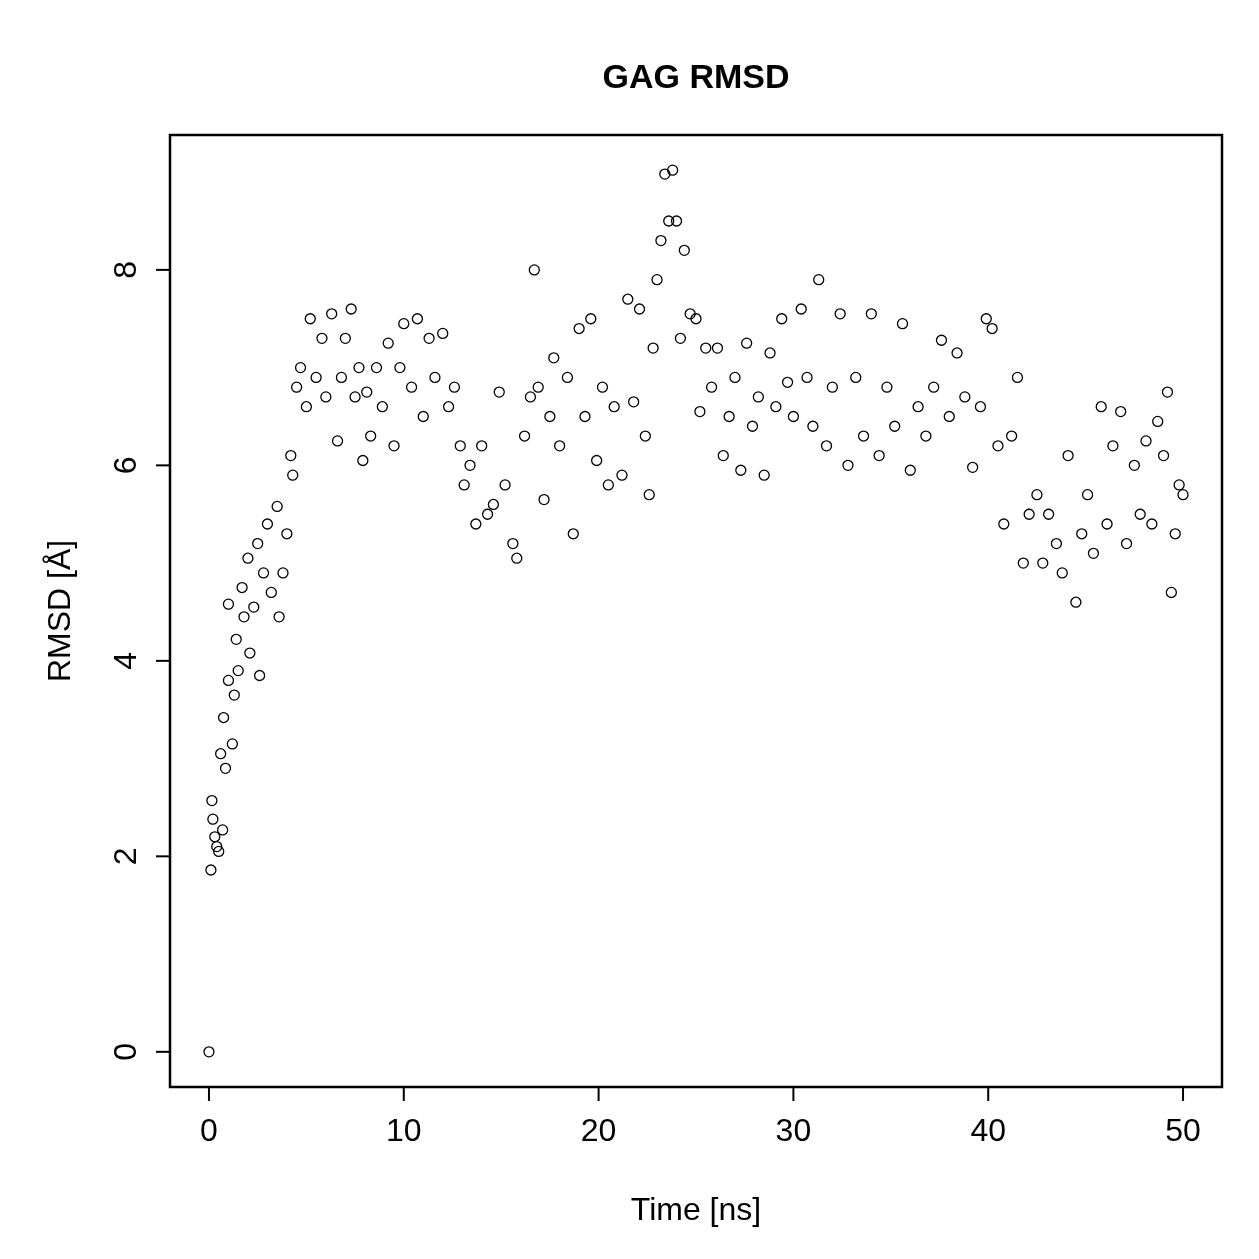 The width and height of the screenshot is (1259, 1259). I want to click on y-axis-title: RMSD [Å], so click(59, 611).